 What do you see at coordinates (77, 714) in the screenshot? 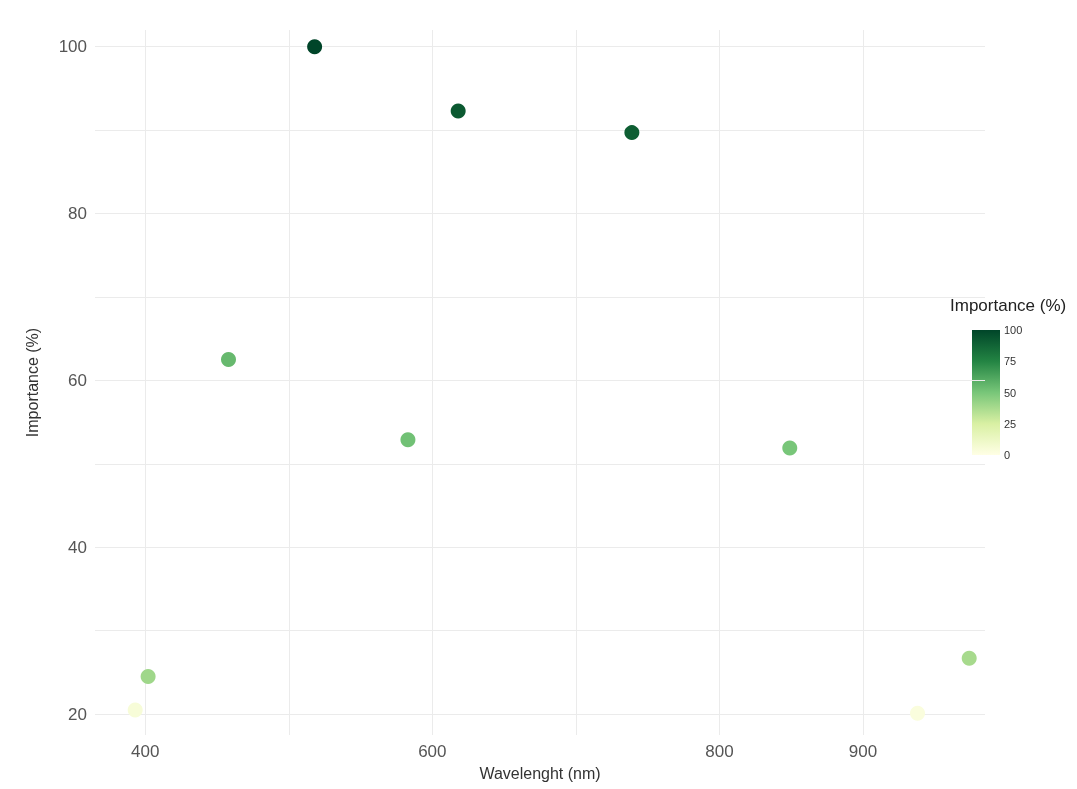
I see `y-tick-label: 20` at bounding box center [77, 714].